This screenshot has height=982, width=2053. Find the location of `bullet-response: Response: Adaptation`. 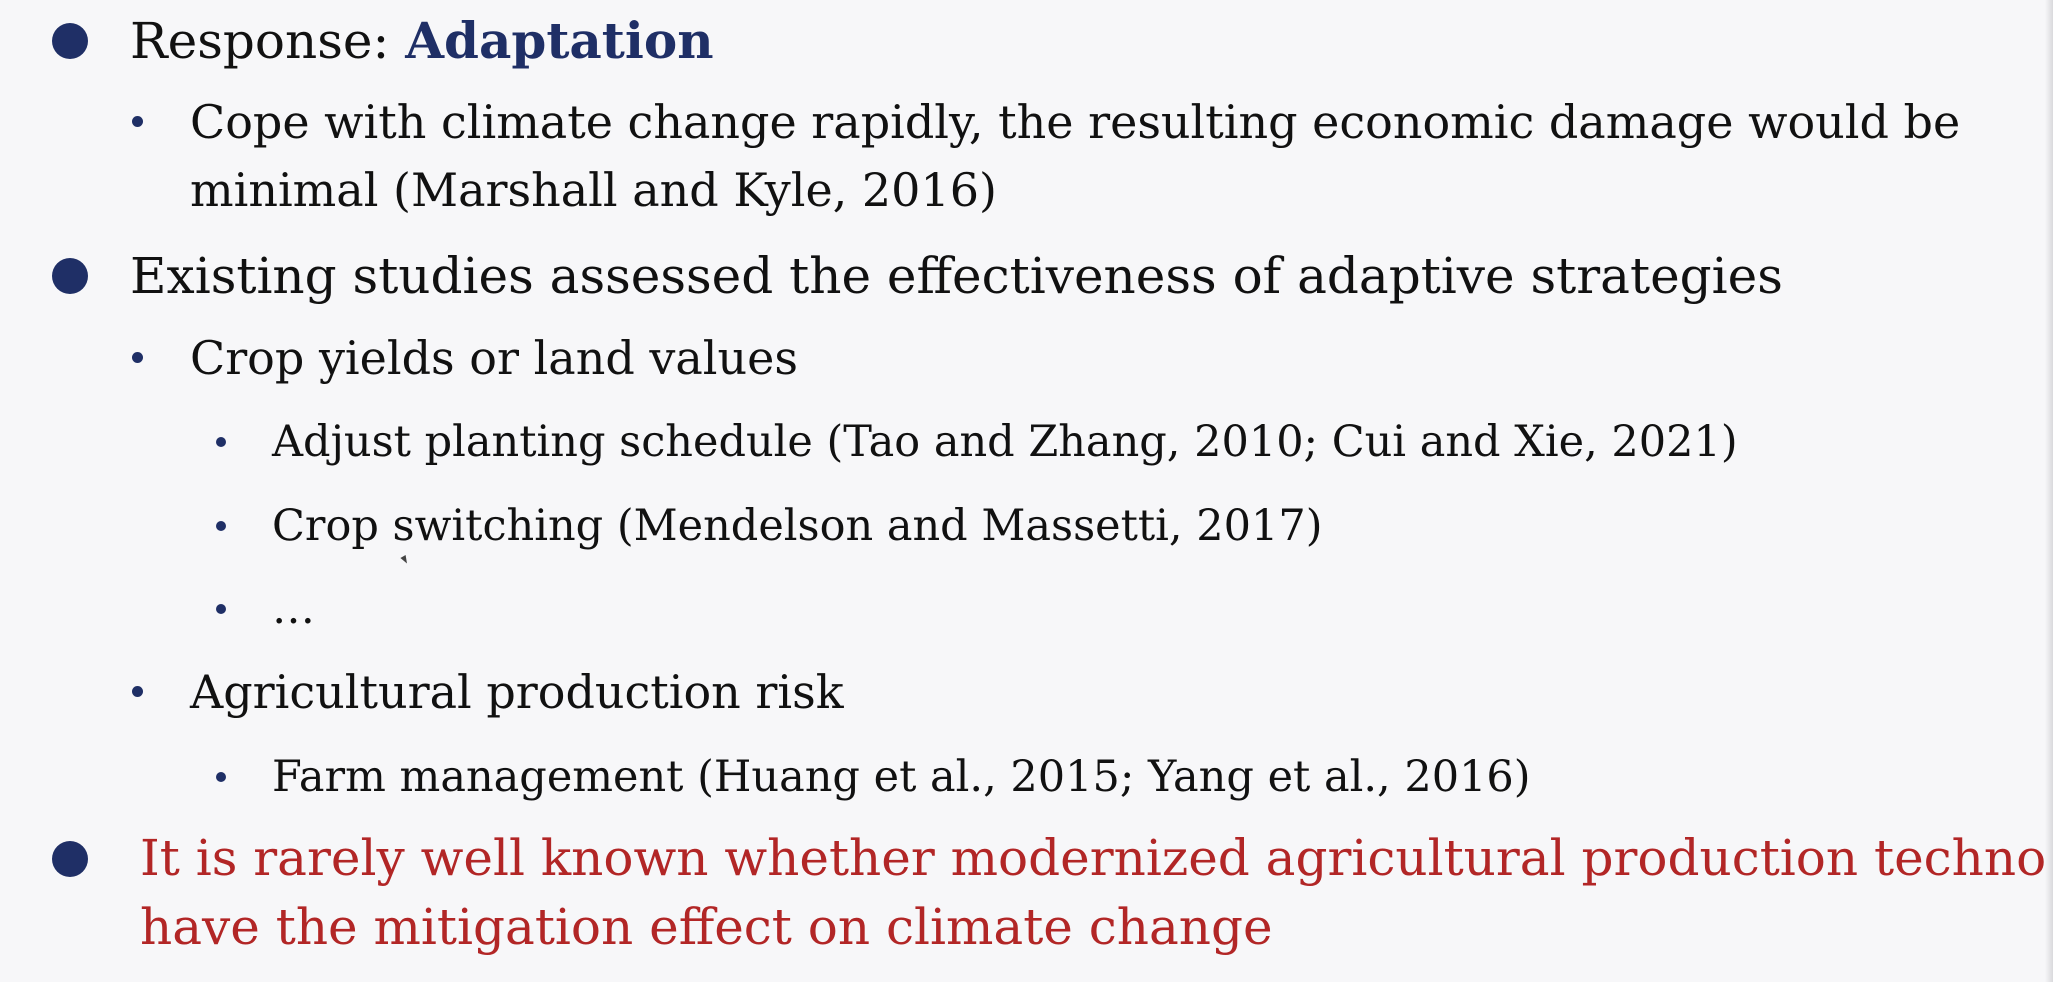

bullet-response: Response: Adaptation is located at coordinates (422, 41).